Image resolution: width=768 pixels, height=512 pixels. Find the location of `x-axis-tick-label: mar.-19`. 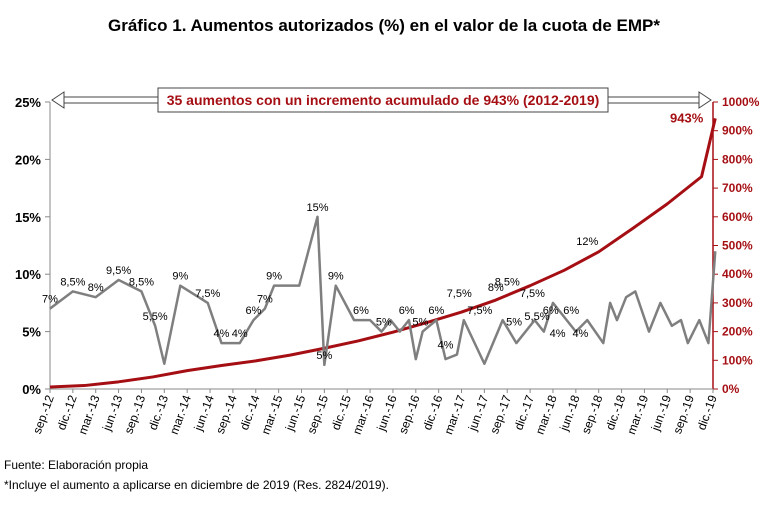

x-axis-tick-label: mar.-19 is located at coordinates (637, 414).